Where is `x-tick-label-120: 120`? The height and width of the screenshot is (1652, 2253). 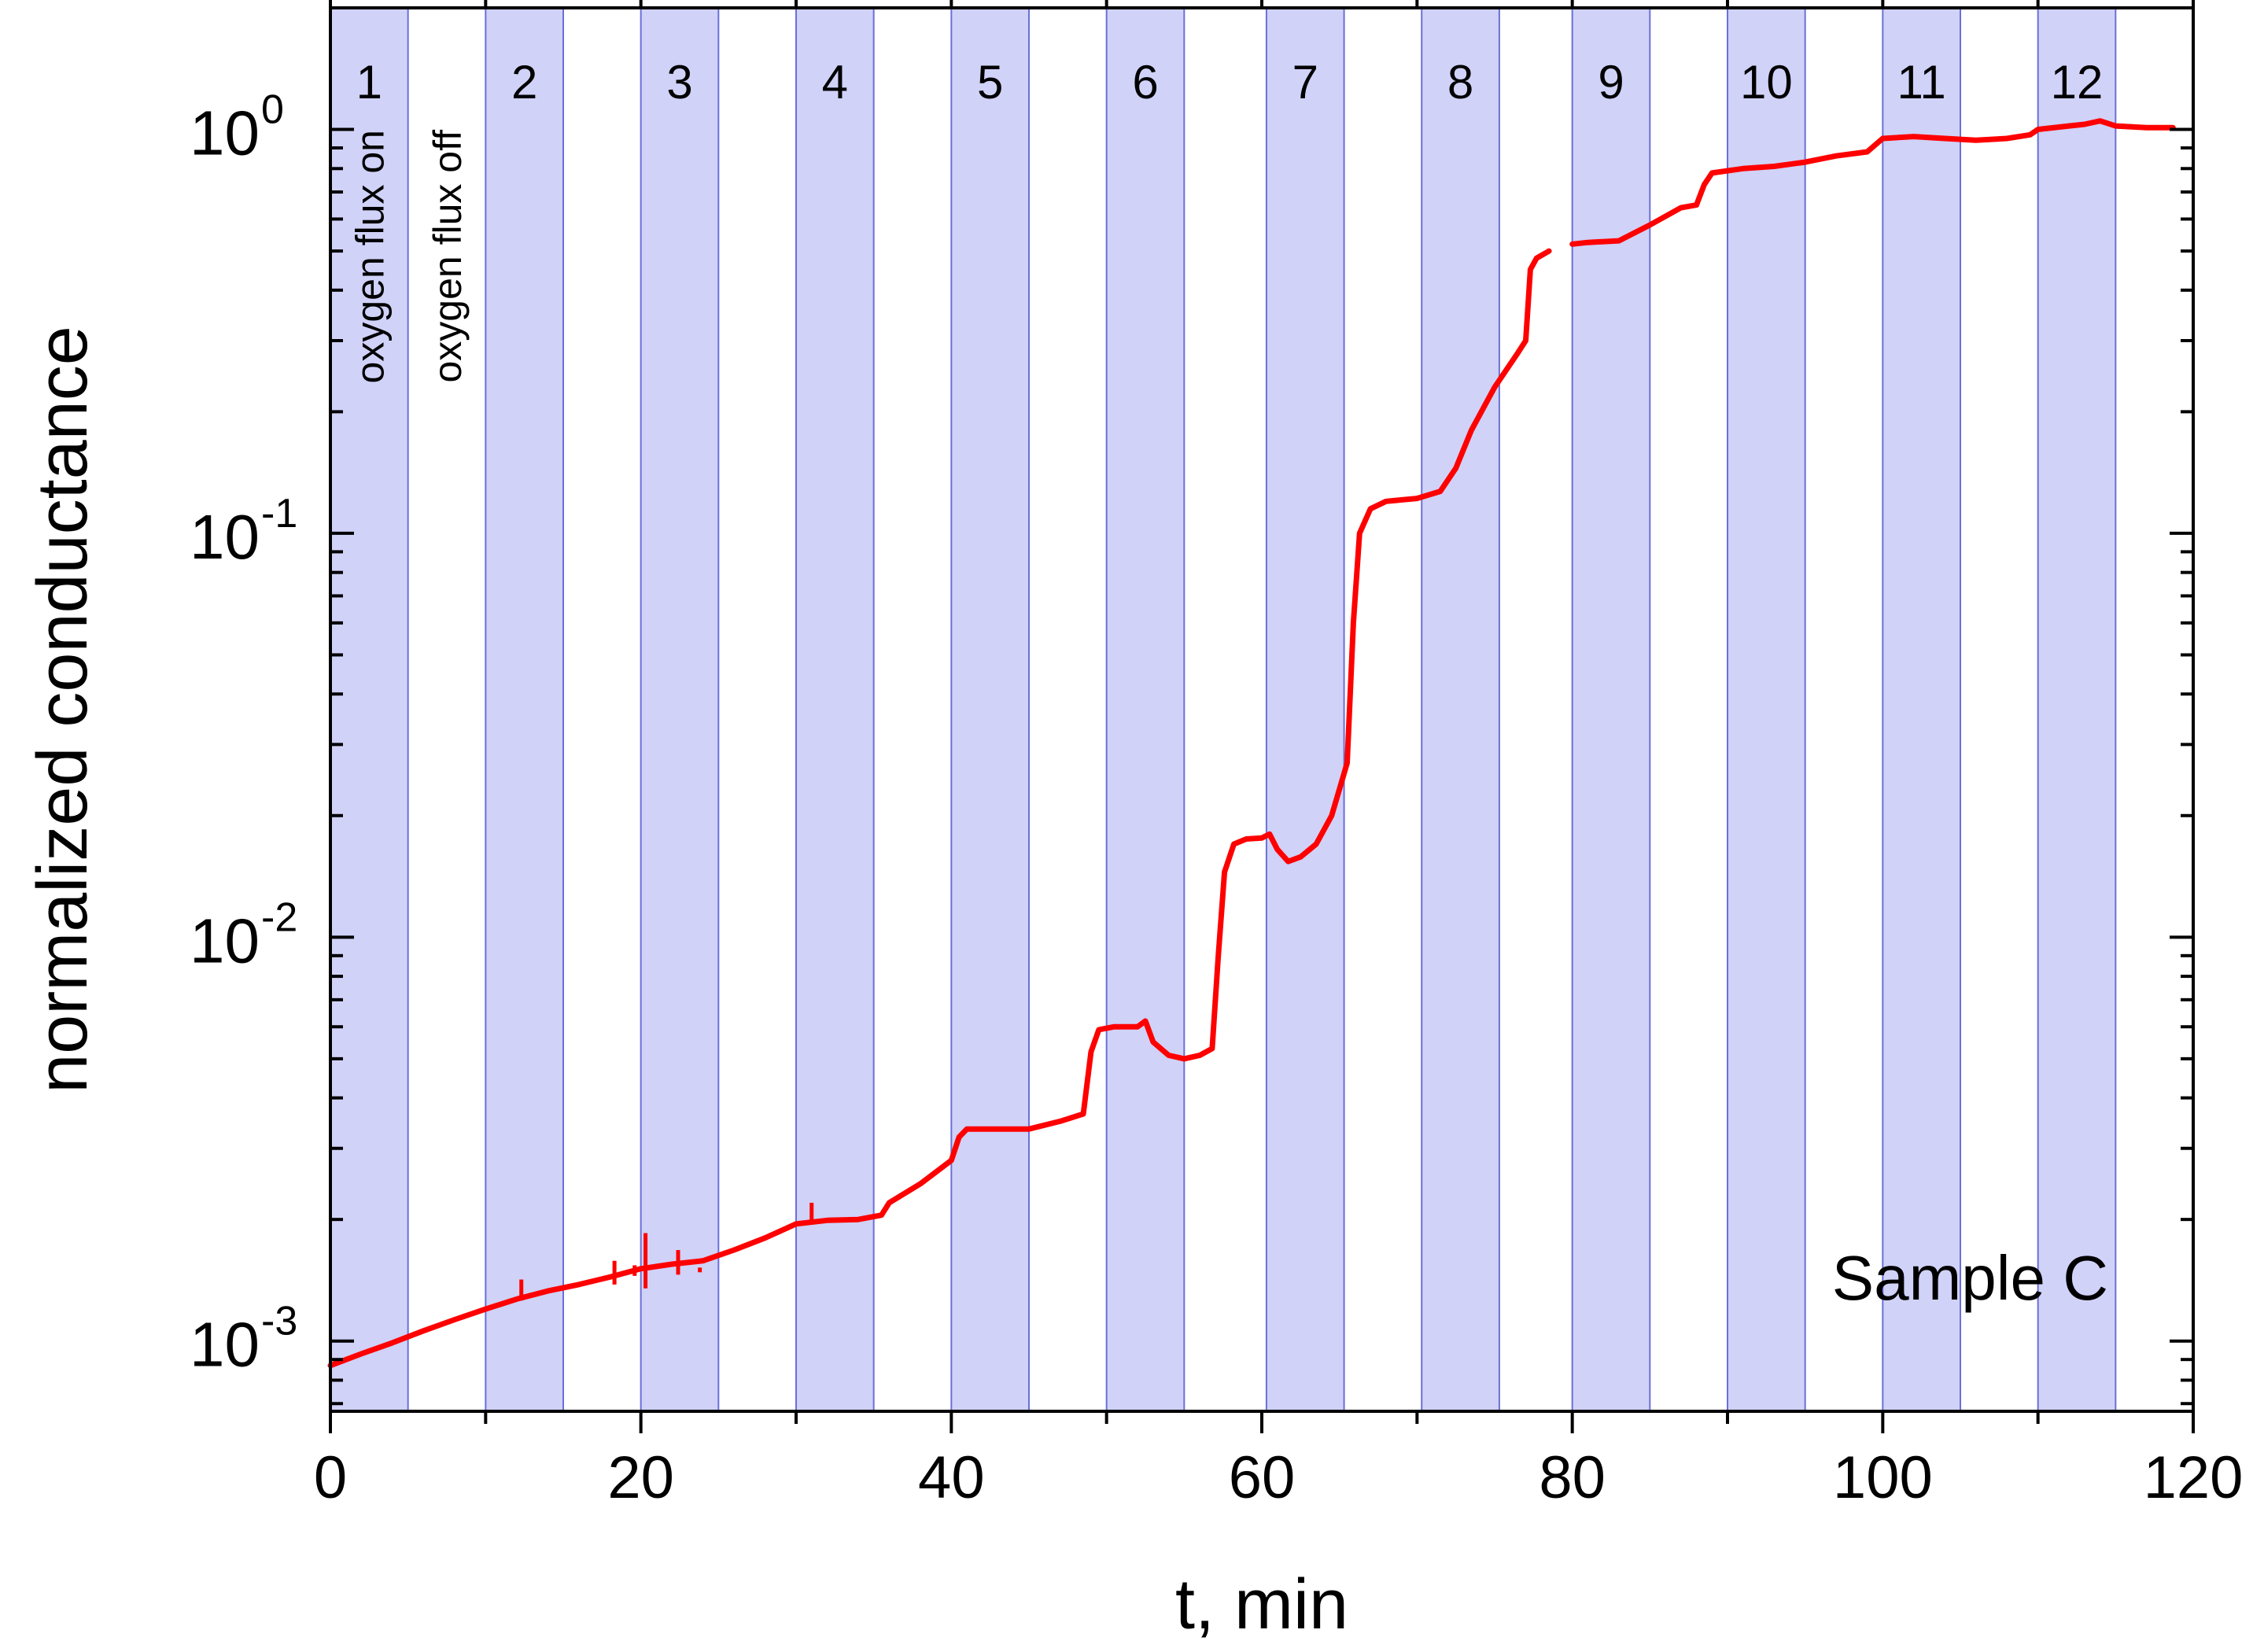 x-tick-label-120: 120 is located at coordinates (2194, 1477).